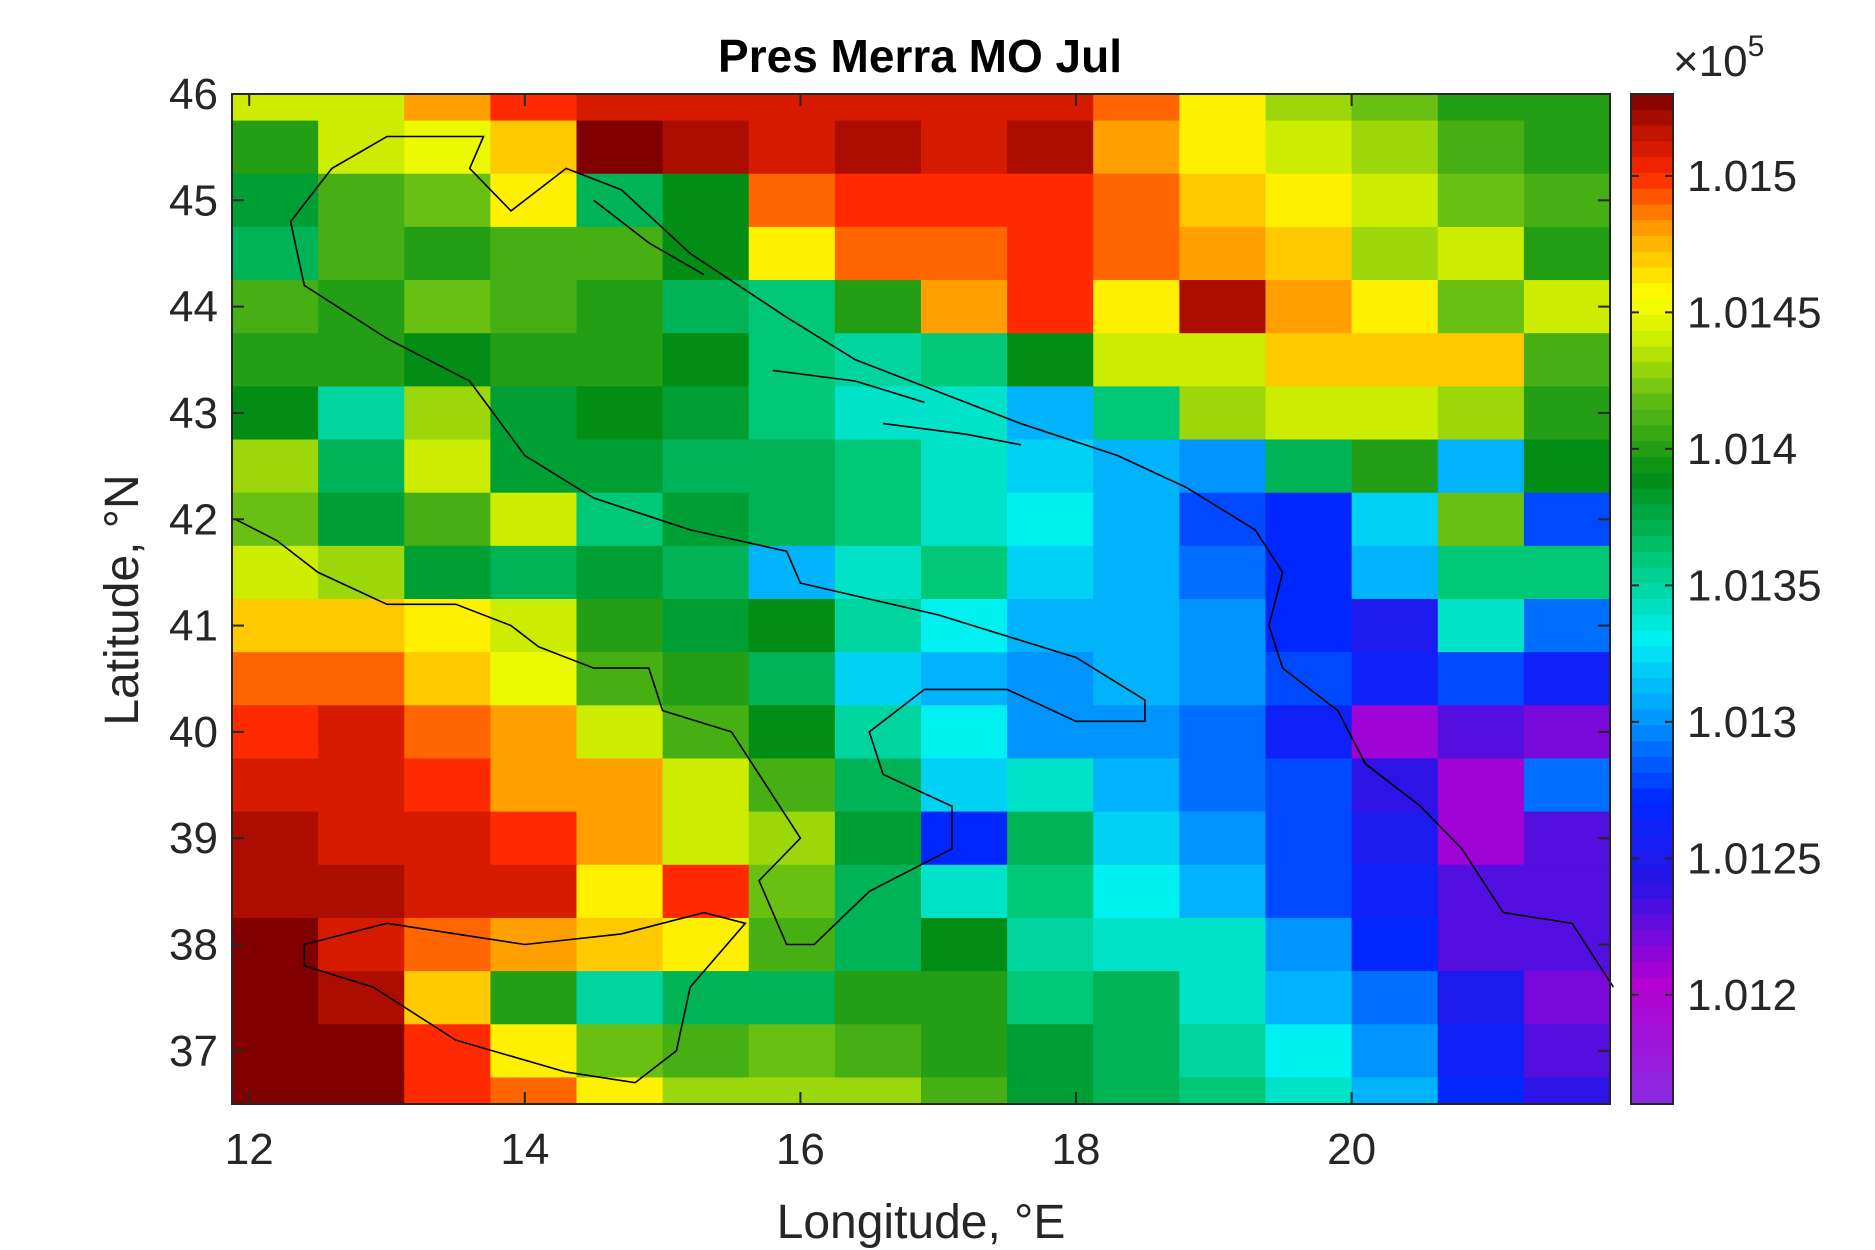 The width and height of the screenshot is (1875, 1250). Describe the element at coordinates (524, 1149) in the screenshot. I see `x-tick-label: 14` at that location.